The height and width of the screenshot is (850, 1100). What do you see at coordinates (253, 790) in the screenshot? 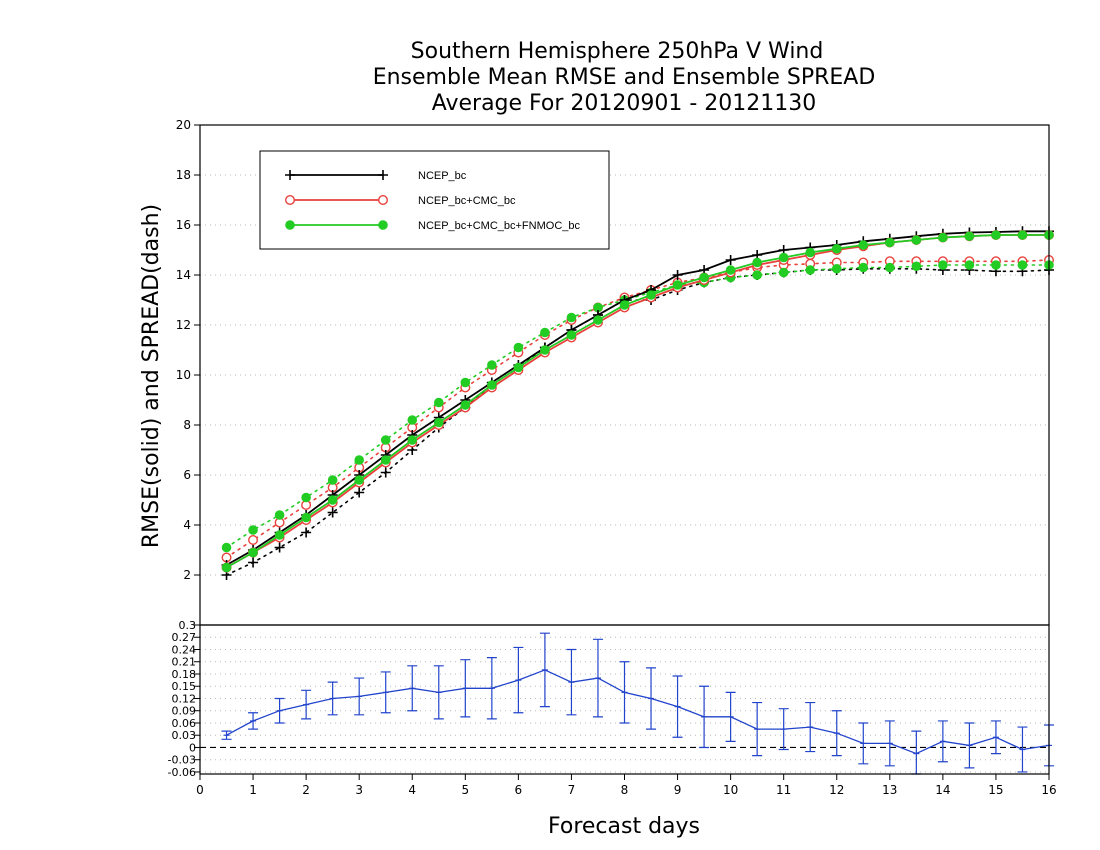
I see `x-tick-label: 1` at bounding box center [253, 790].